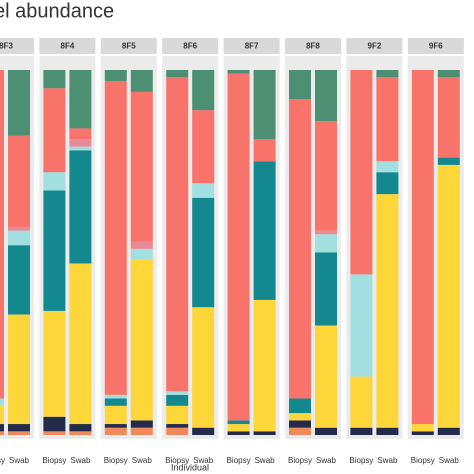 The image size is (474, 474). Describe the element at coordinates (57, 11) in the screenshot. I see `chart-title: el abundance` at that location.